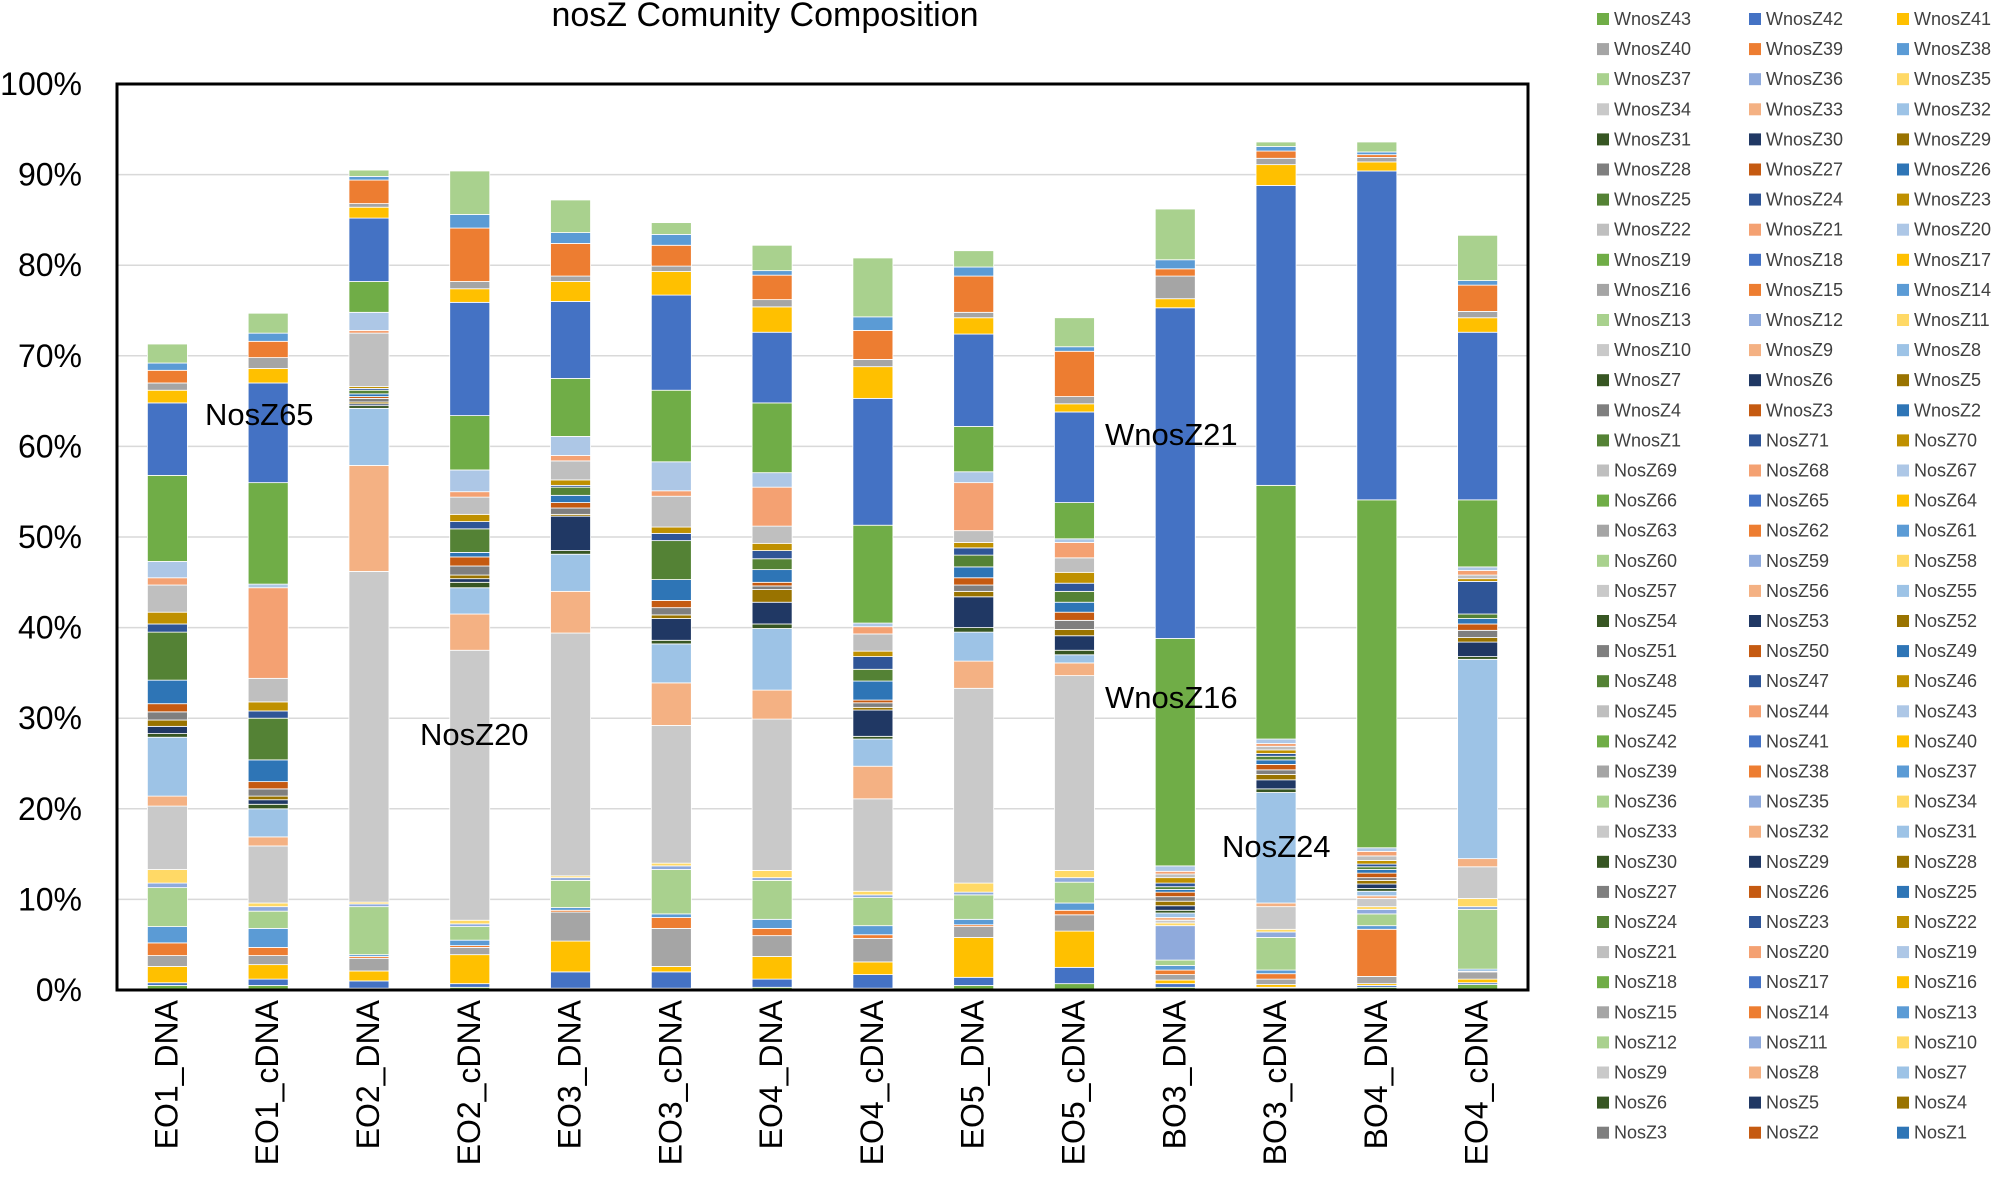  What do you see at coordinates (1478, 903) in the screenshot?
I see `bar-segment-NosZ17` at bounding box center [1478, 903].